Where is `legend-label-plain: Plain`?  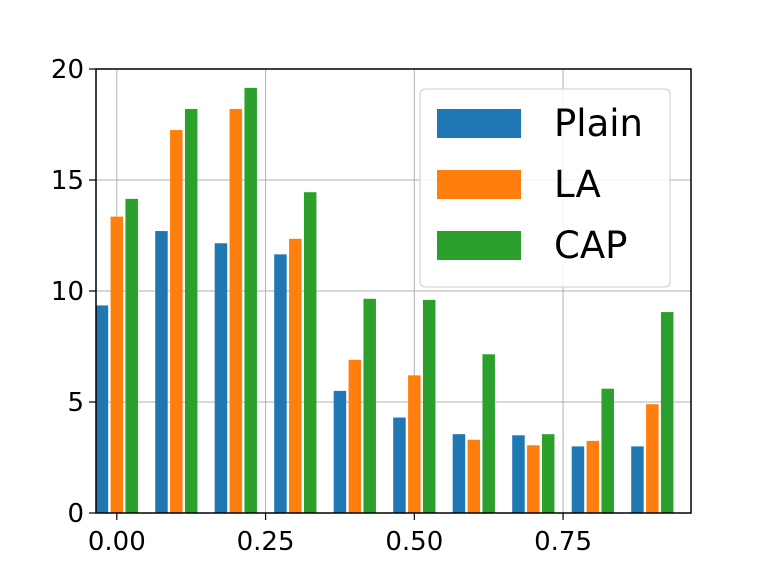 legend-label-plain: Plain is located at coordinates (598, 123).